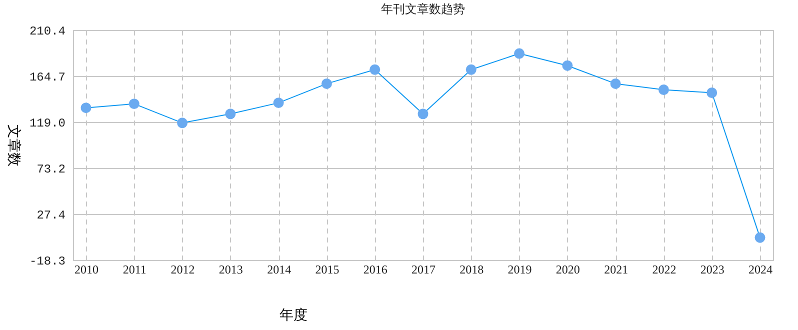 The height and width of the screenshot is (330, 798). Describe the element at coordinates (294, 316) in the screenshot. I see `x-axis-title: 年度` at that location.